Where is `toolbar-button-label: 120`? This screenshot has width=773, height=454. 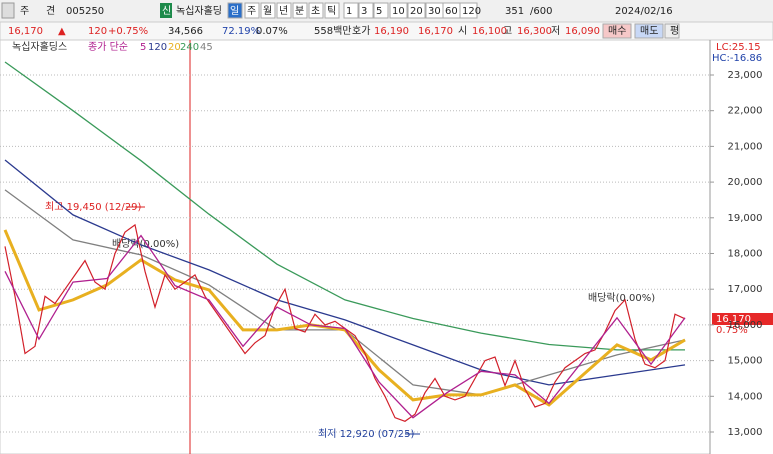 toolbar-button-label: 120 is located at coordinates (471, 11).